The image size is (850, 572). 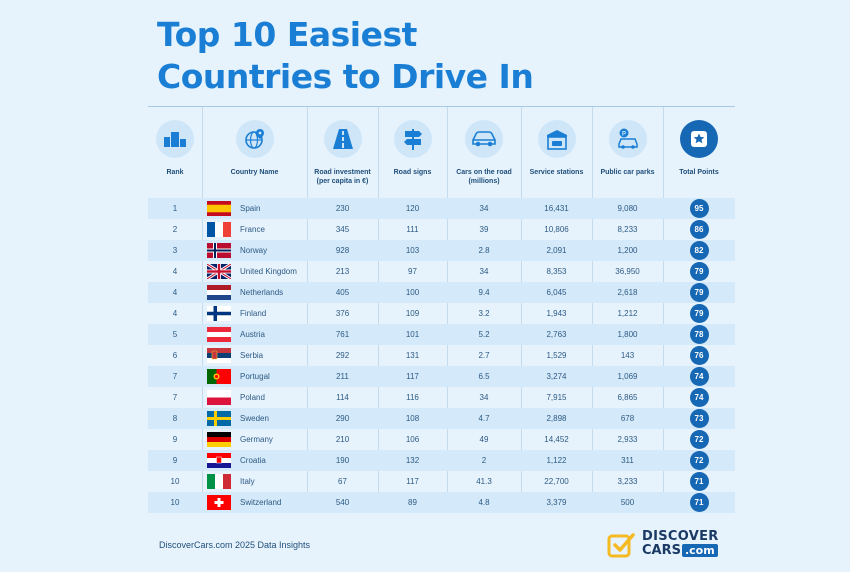 I want to click on cell-parks: 1,069, so click(x=627, y=376).